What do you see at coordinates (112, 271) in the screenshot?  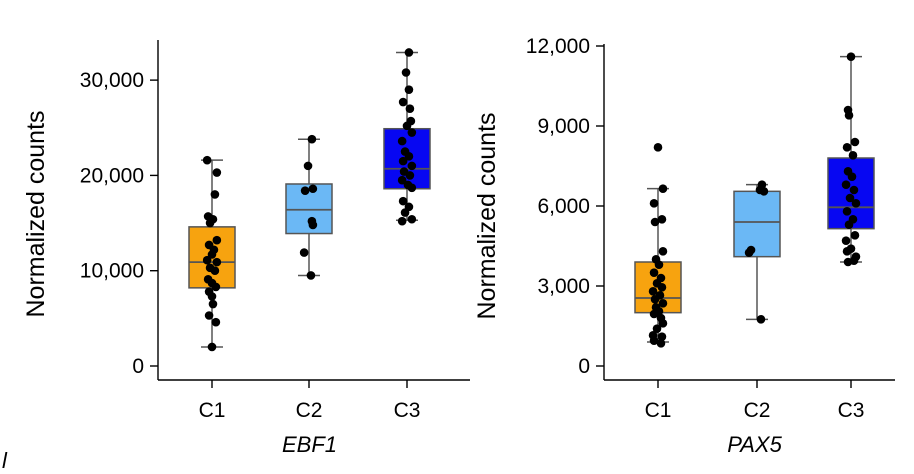 I see `y-tick-label: 10,000` at bounding box center [112, 271].